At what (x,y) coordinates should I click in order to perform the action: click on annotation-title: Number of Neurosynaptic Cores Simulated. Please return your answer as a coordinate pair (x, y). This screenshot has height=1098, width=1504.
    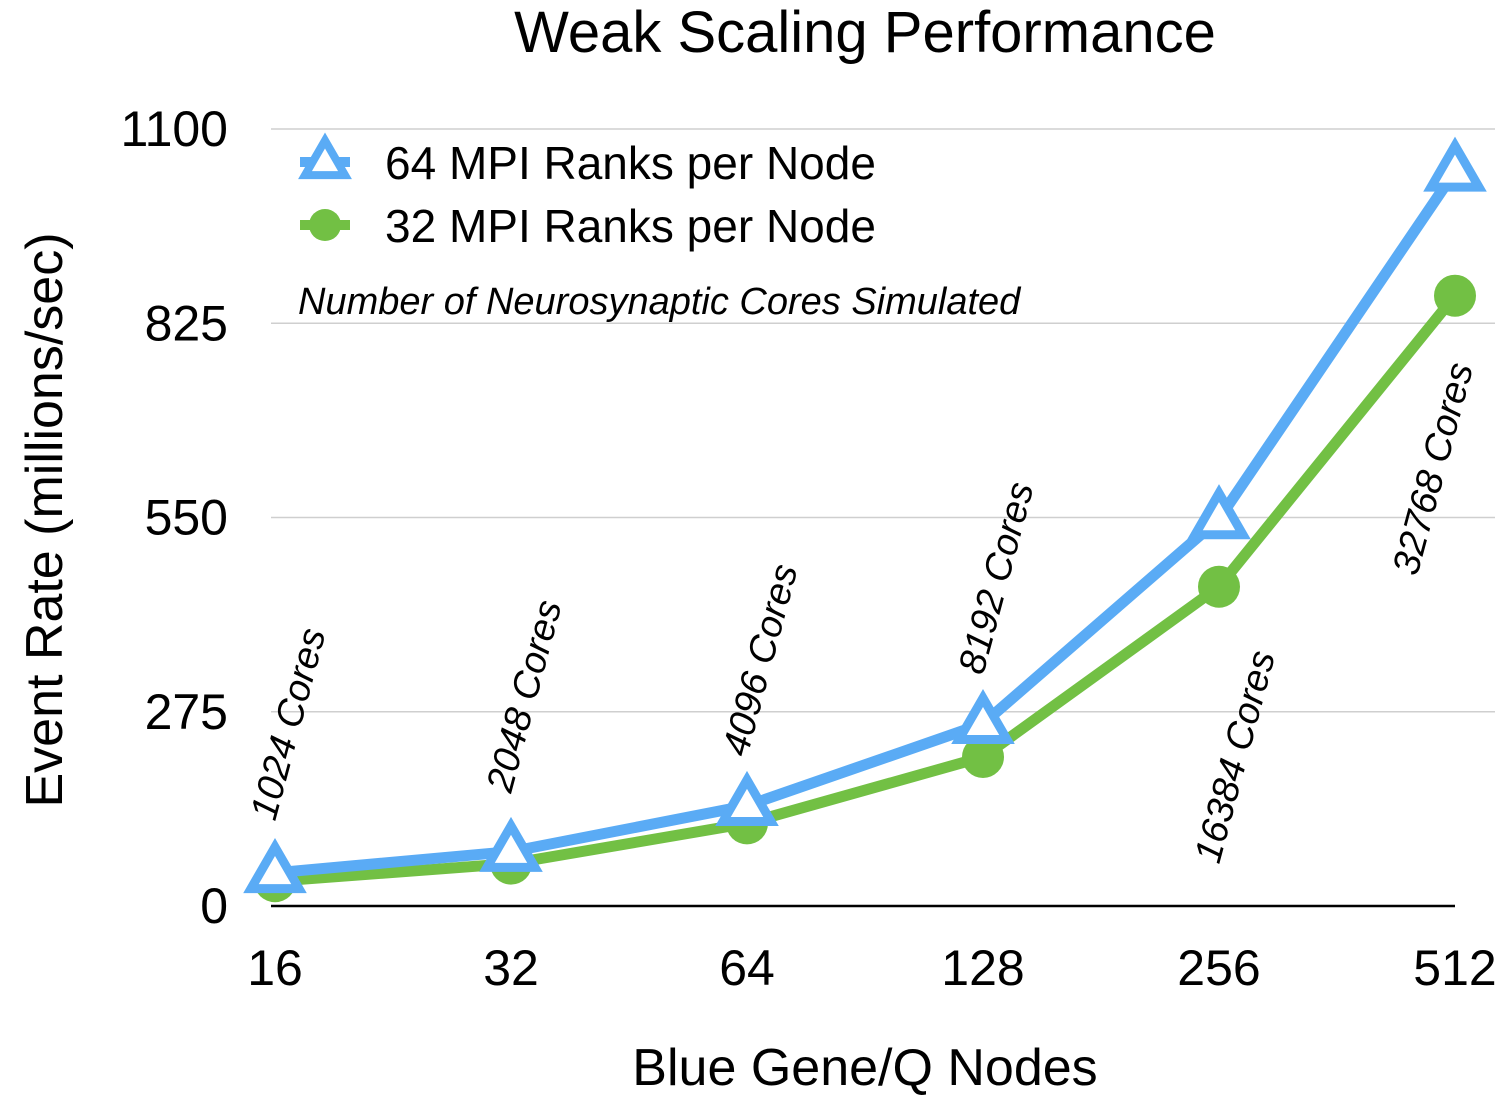
    Looking at the image, I should click on (660, 302).